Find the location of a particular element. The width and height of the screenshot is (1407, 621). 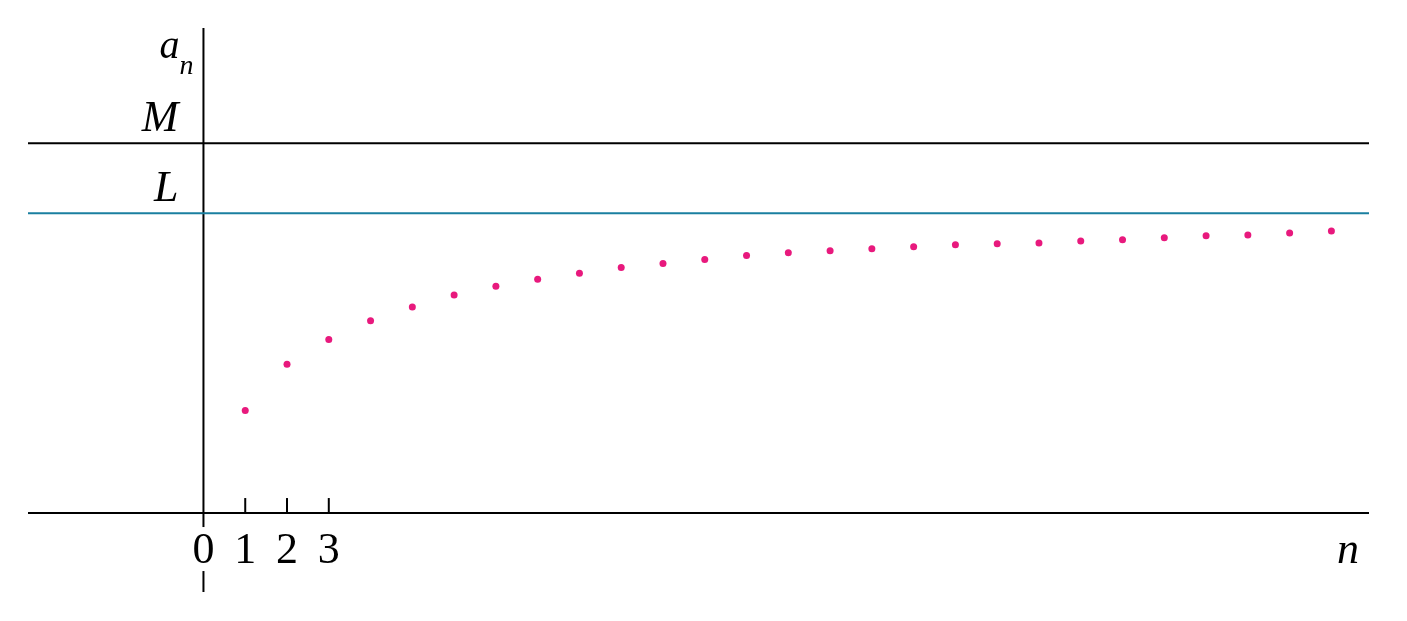

ref-line-label: M is located at coordinates (160, 117).